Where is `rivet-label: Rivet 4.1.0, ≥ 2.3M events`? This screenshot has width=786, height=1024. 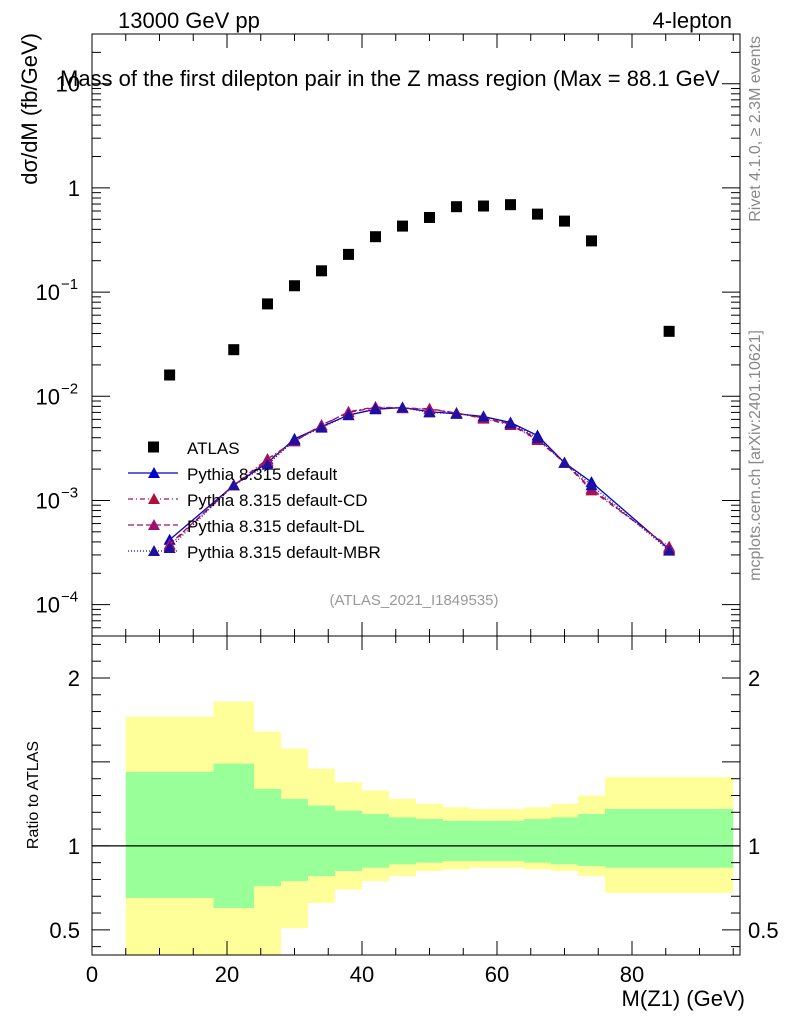
rivet-label: Rivet 4.1.0, ≥ 2.3M events is located at coordinates (755, 129).